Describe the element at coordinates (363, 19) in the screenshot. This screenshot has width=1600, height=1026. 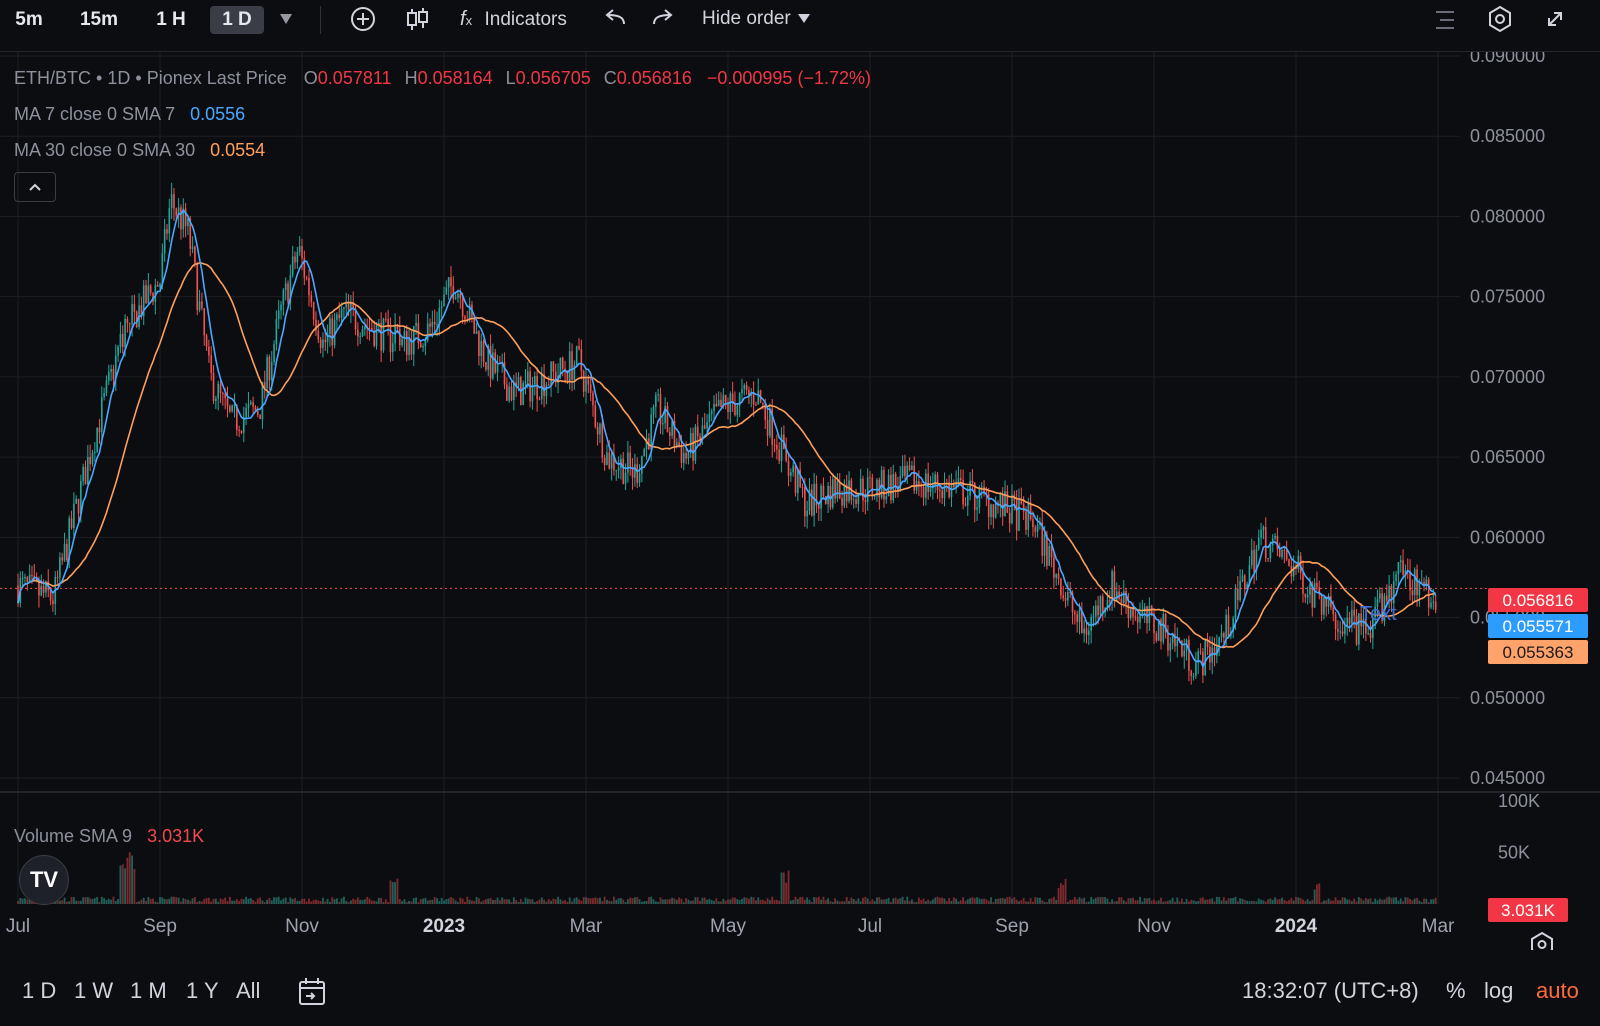
I see `add-plus-icon` at that location.